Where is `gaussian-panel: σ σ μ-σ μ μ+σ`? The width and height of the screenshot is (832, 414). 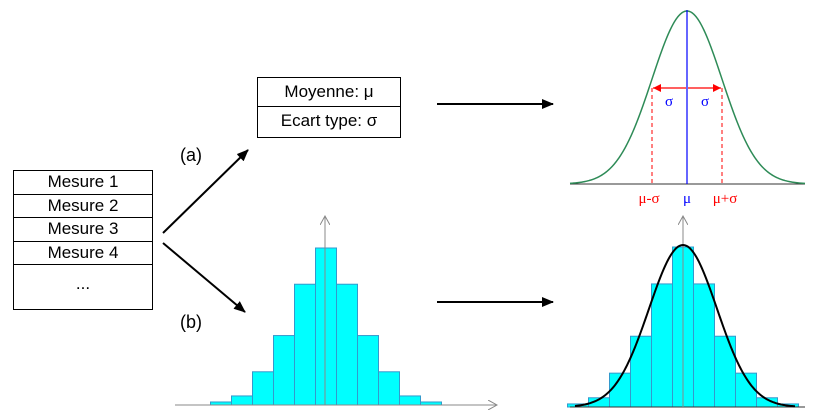
gaussian-panel: σ σ μ-σ μ μ+σ is located at coordinates (687, 108).